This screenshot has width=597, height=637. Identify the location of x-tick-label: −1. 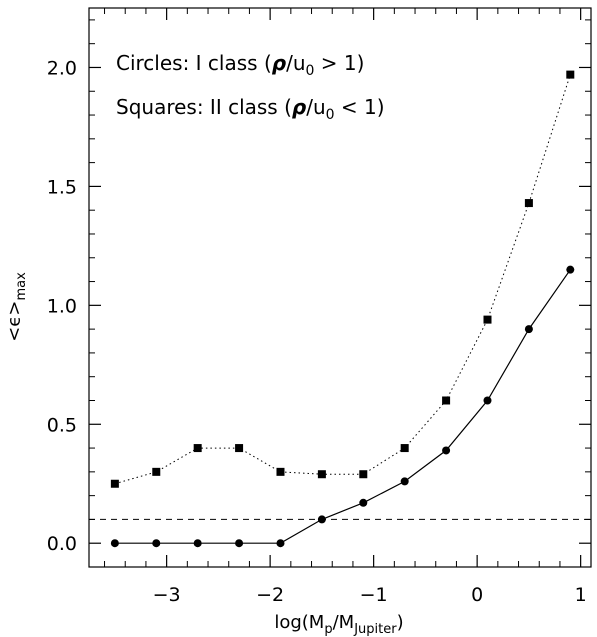
(374, 595).